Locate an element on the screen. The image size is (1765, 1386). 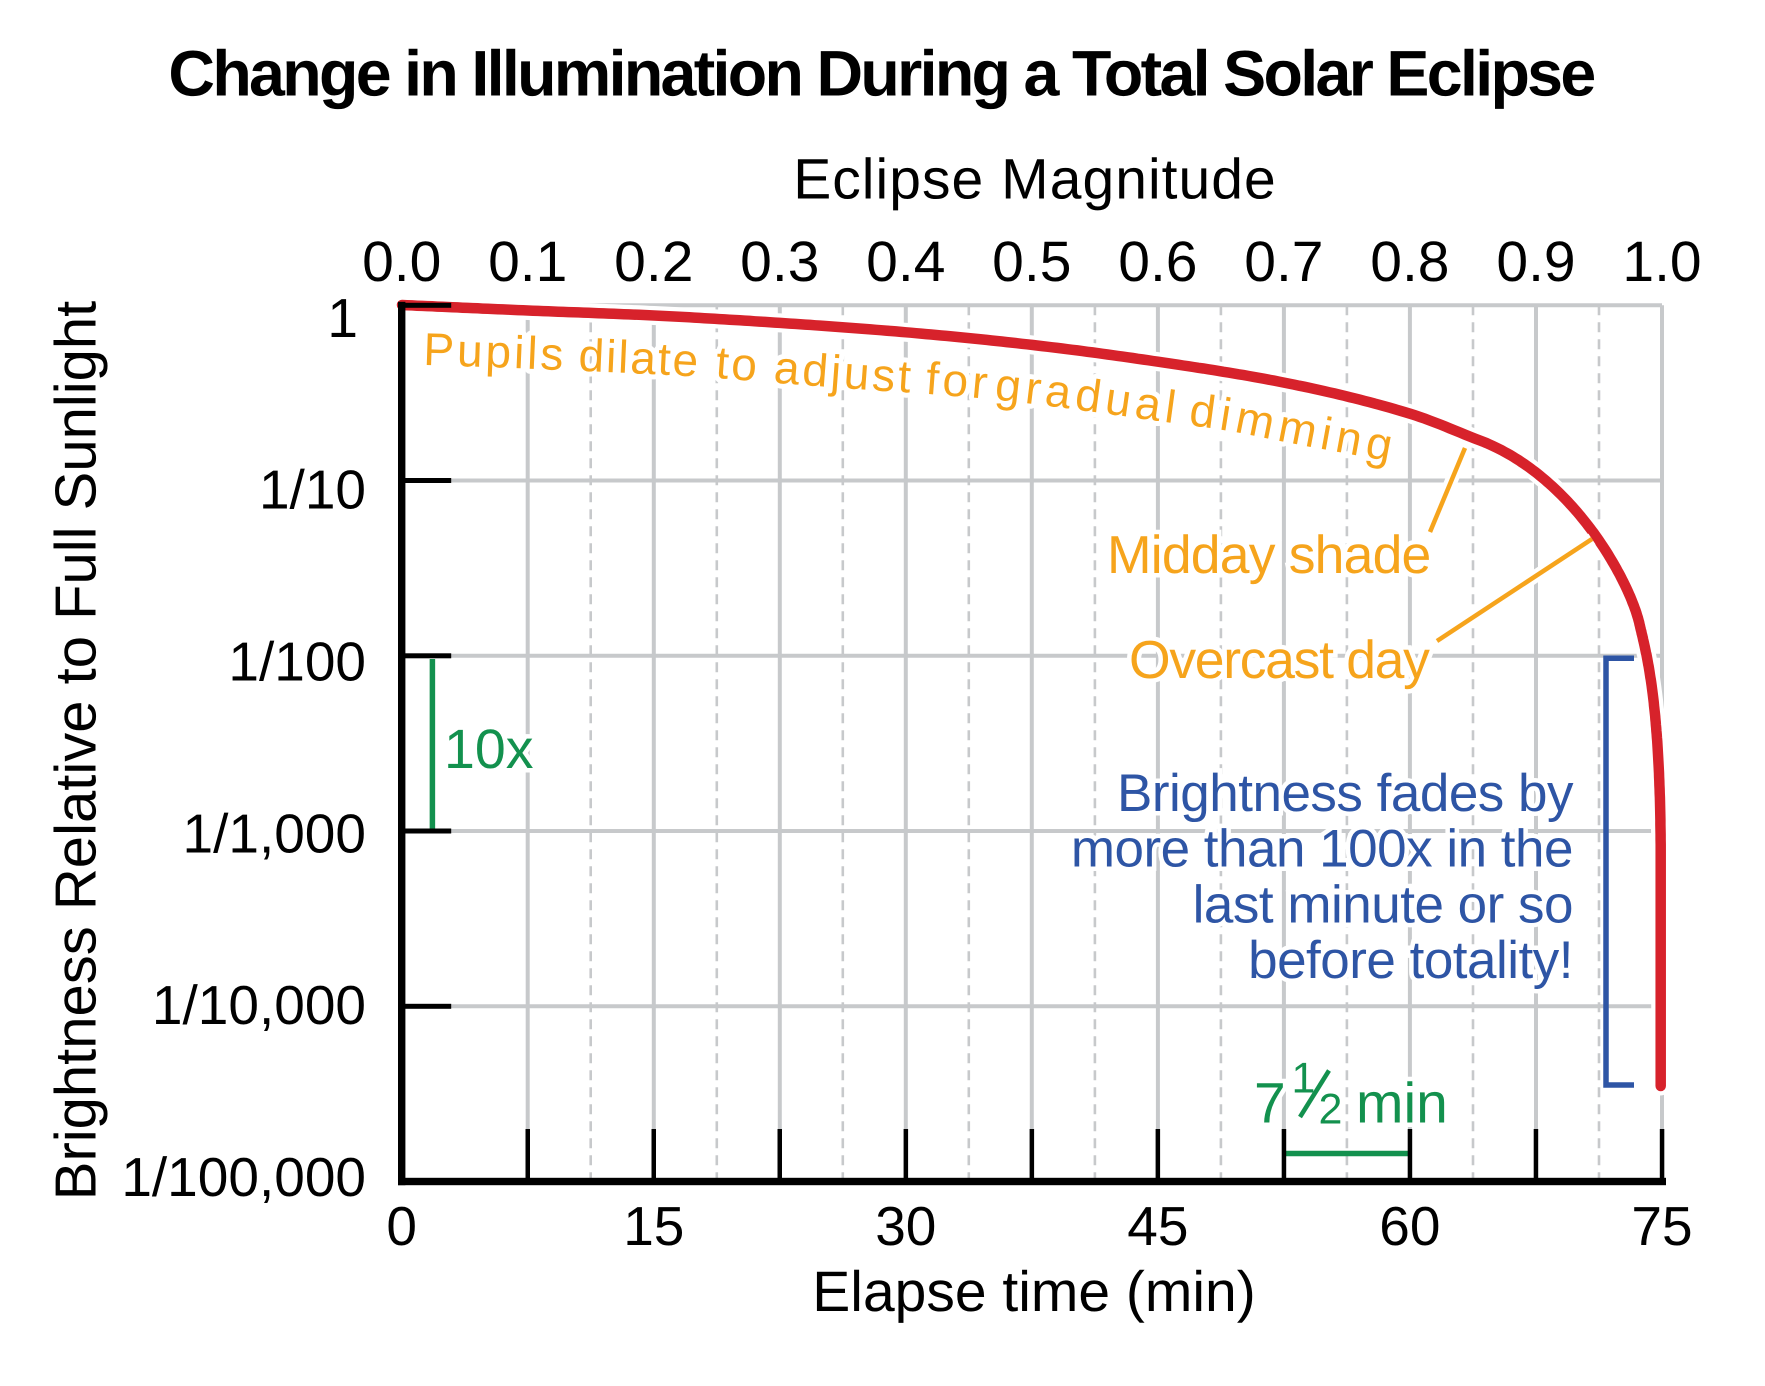
svg-text: 0.1 is located at coordinates (527, 262).